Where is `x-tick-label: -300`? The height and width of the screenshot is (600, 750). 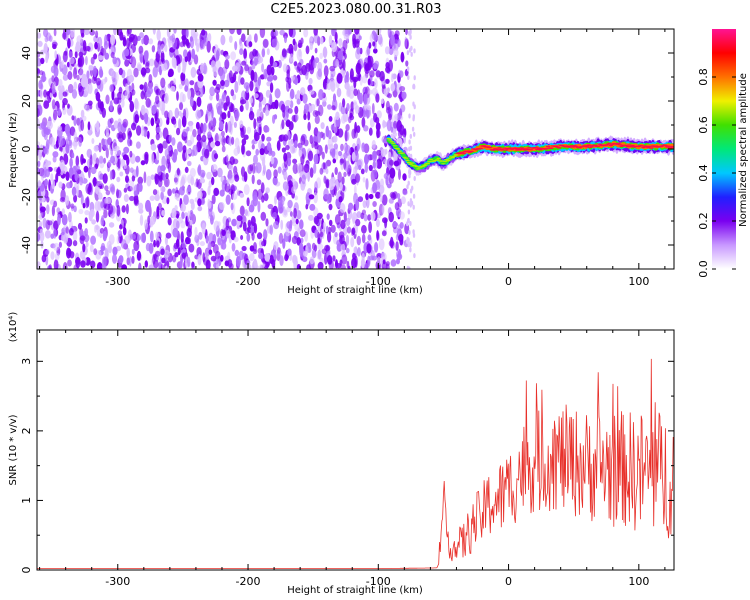
x-tick-label: -300 is located at coordinates (117, 581).